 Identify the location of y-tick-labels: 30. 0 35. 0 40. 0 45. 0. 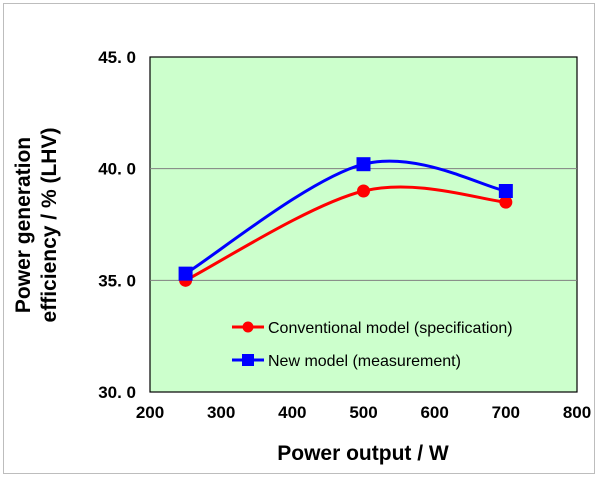
(117, 225).